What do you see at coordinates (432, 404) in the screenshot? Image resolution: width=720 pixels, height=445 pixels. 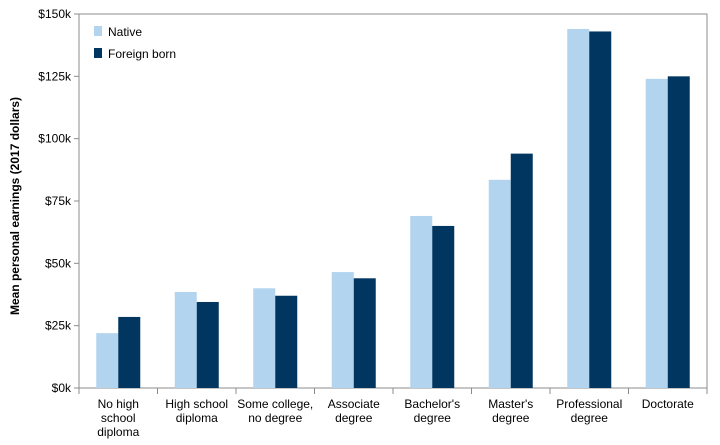 I see `category-label-line: Bachelor's` at bounding box center [432, 404].